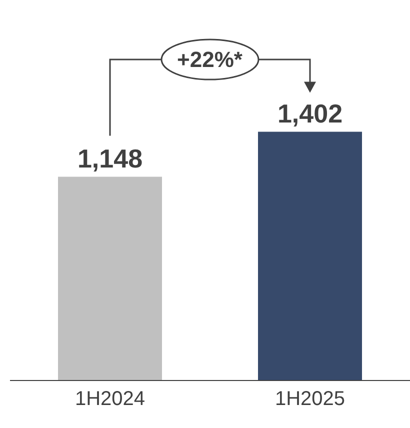 This screenshot has width=410, height=428. I want to click on data-label: 1,402, so click(310, 113).